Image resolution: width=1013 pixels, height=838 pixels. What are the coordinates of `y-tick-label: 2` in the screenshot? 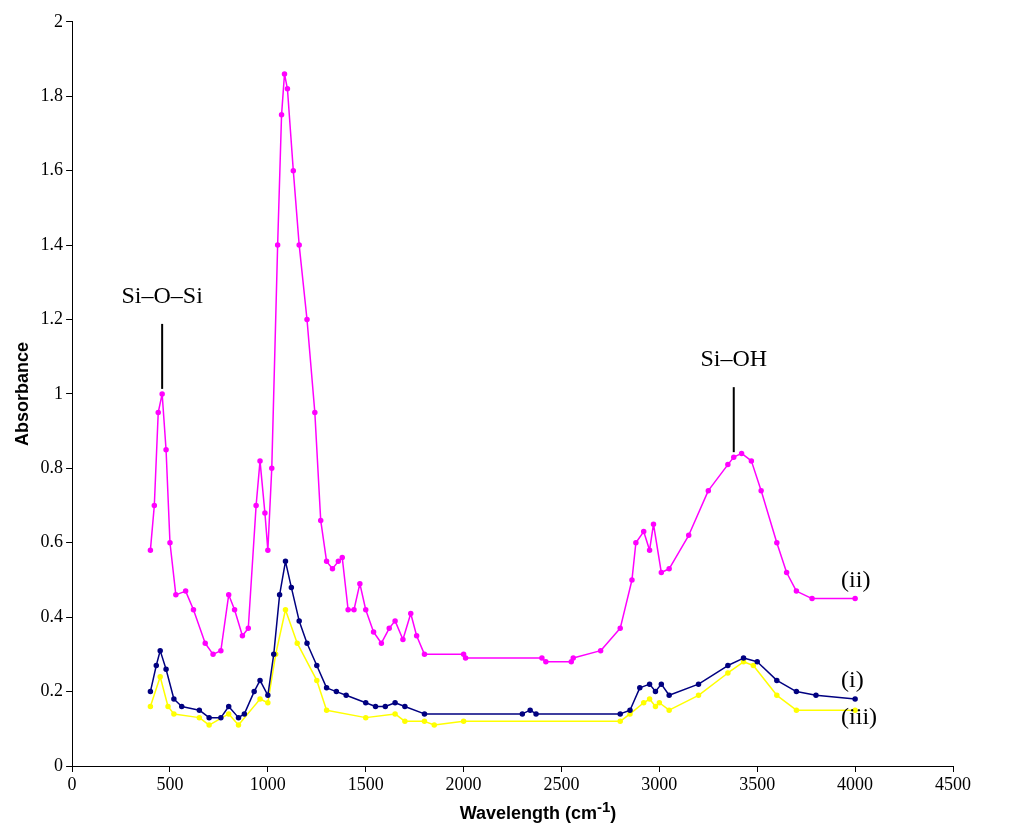 It's located at (59, 20).